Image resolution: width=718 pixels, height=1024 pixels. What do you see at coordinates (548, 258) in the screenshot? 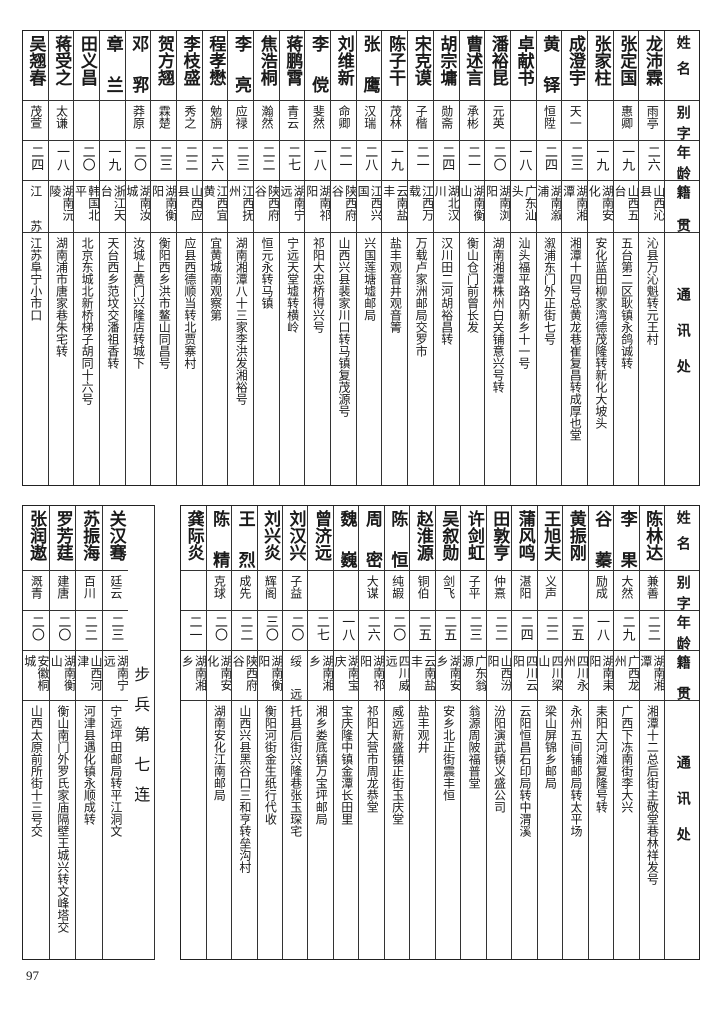
I see `person-column: 黄铎 恒陞 二四 湖南溆浦 溆浦东门外正街七号` at bounding box center [548, 258].